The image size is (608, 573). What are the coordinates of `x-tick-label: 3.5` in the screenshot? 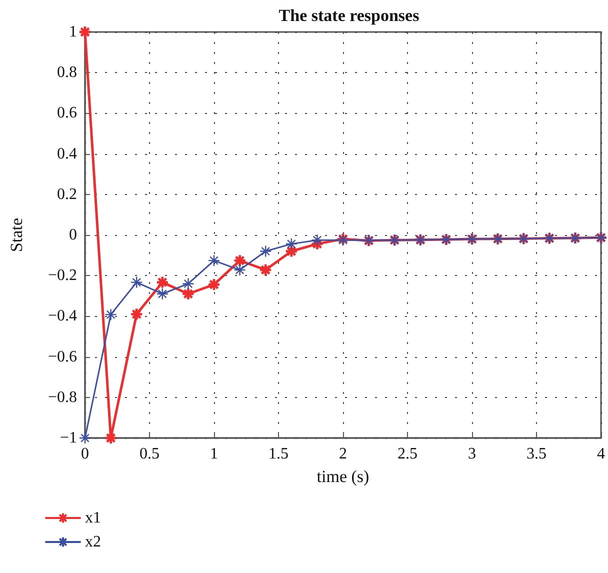 It's located at (536, 454).